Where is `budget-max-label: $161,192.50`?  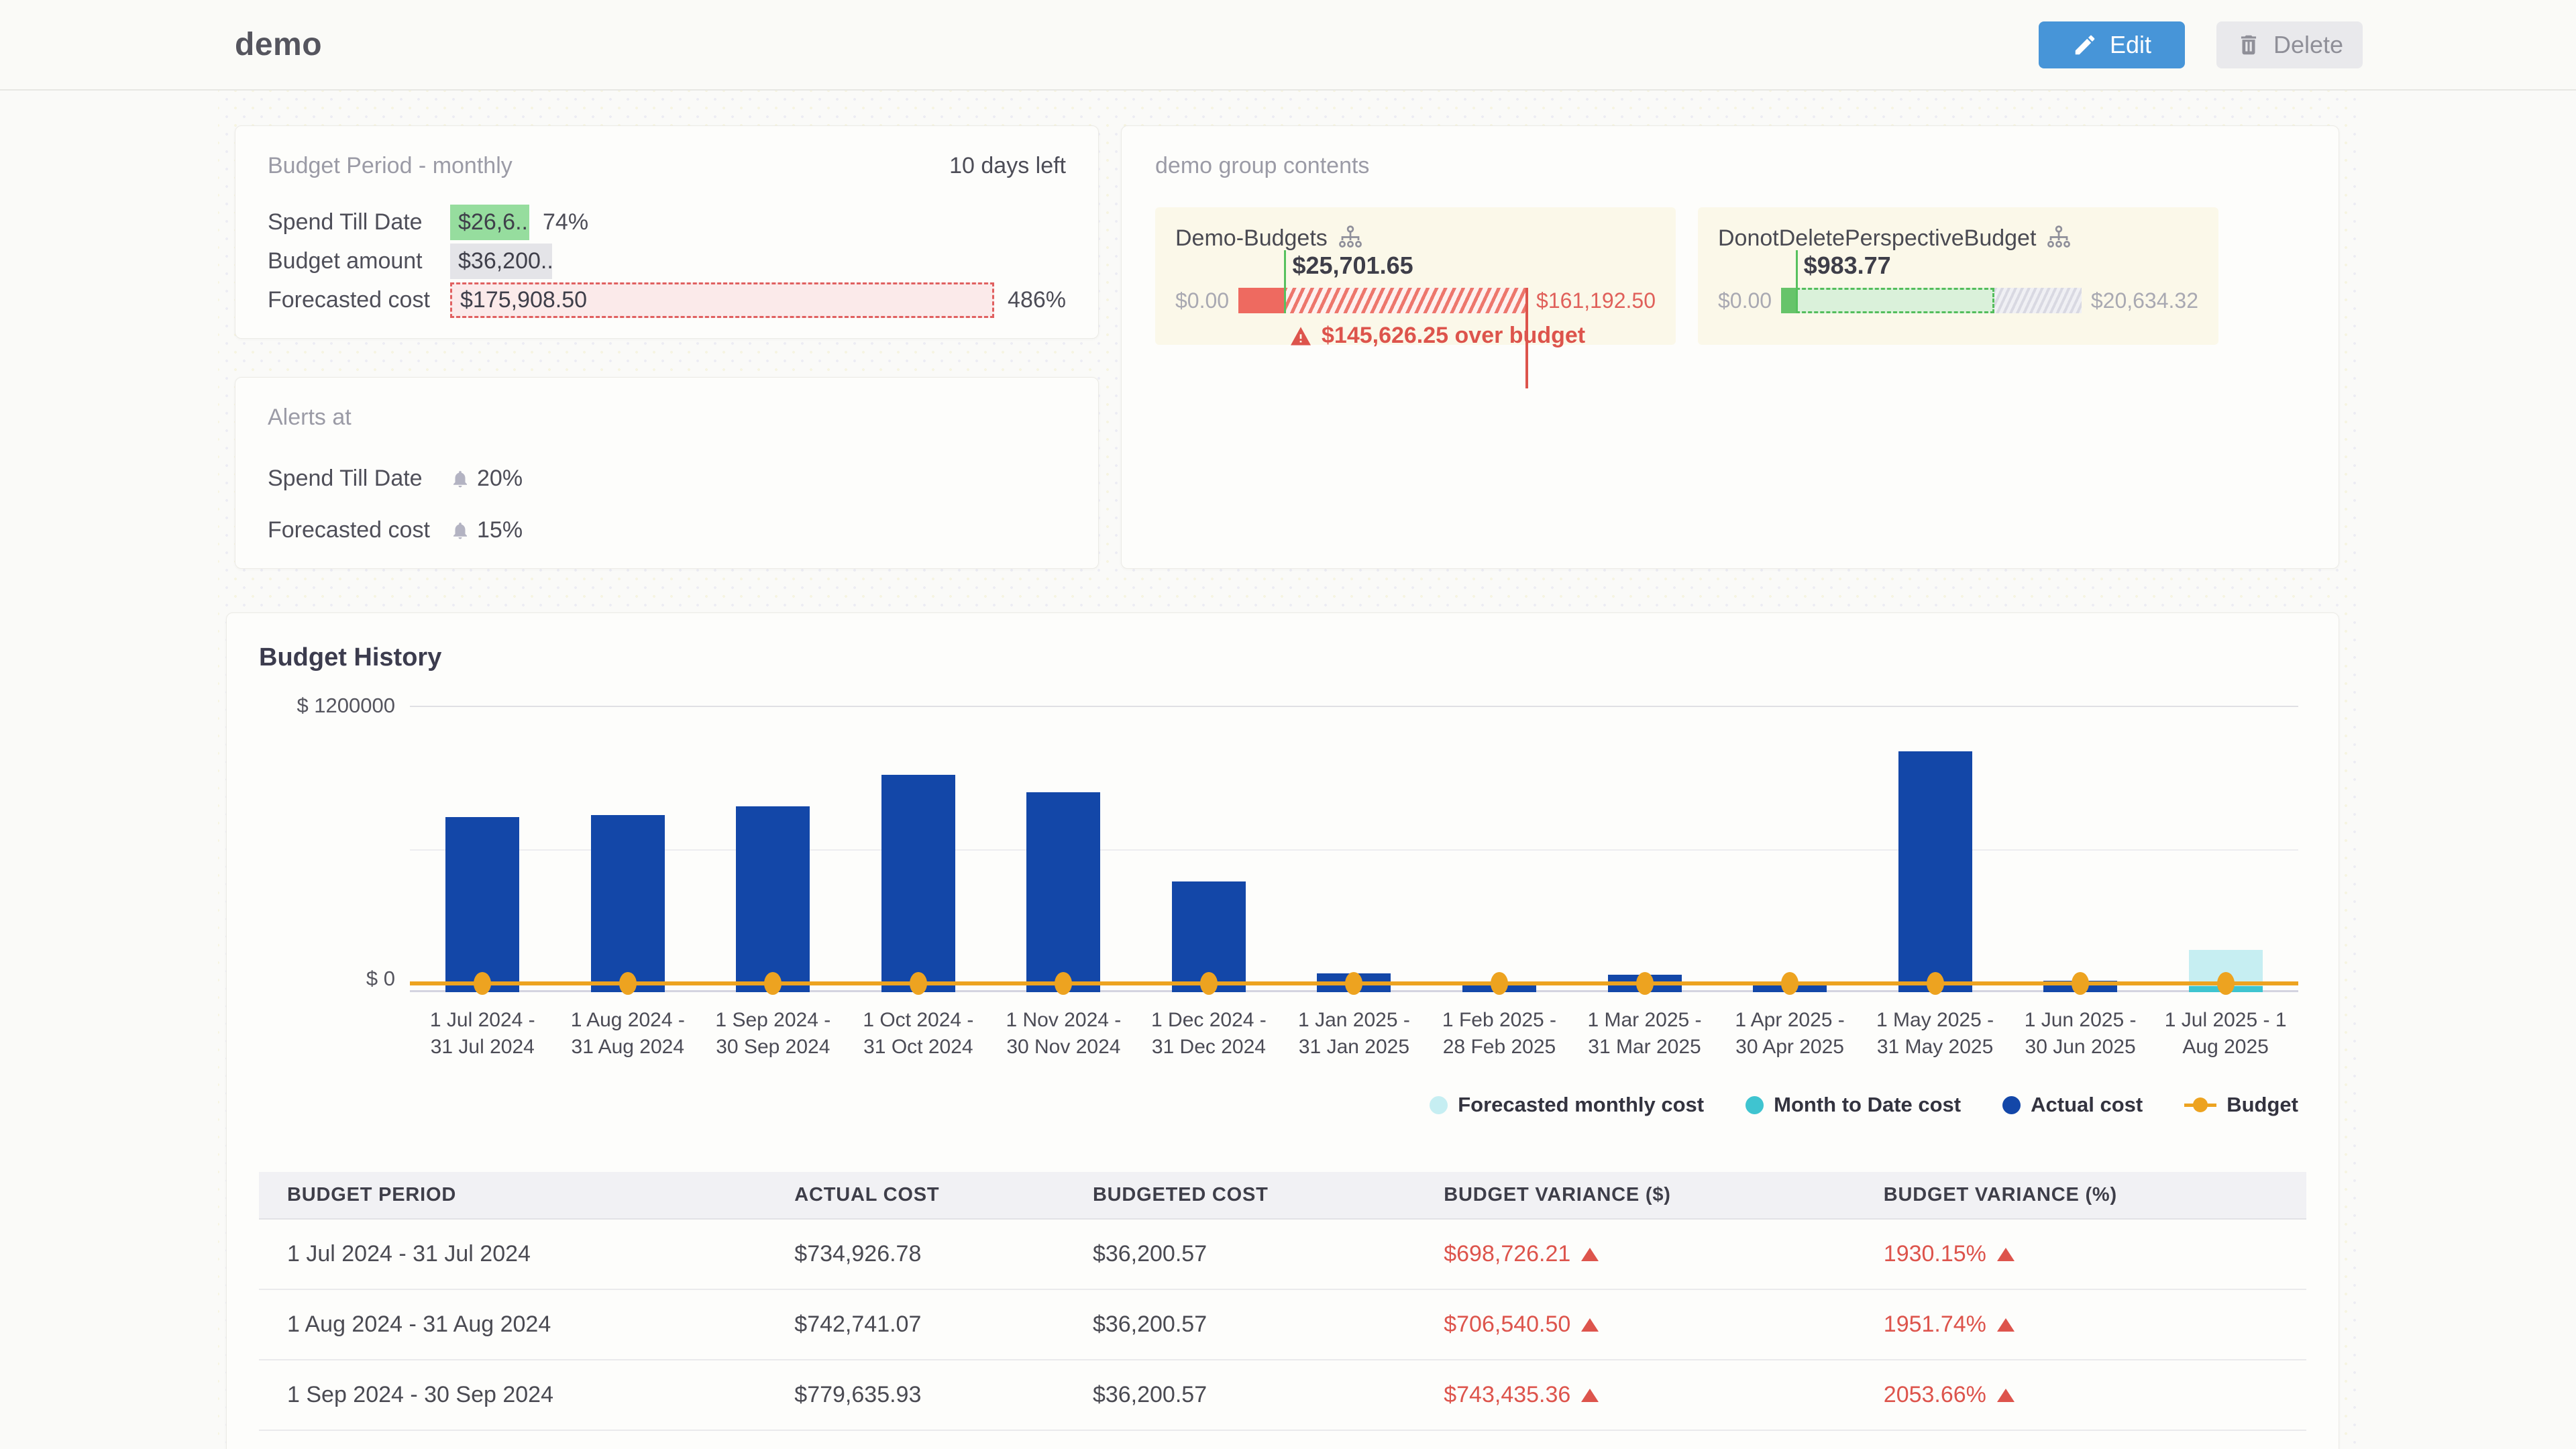 budget-max-label: $161,192.50 is located at coordinates (1596, 300).